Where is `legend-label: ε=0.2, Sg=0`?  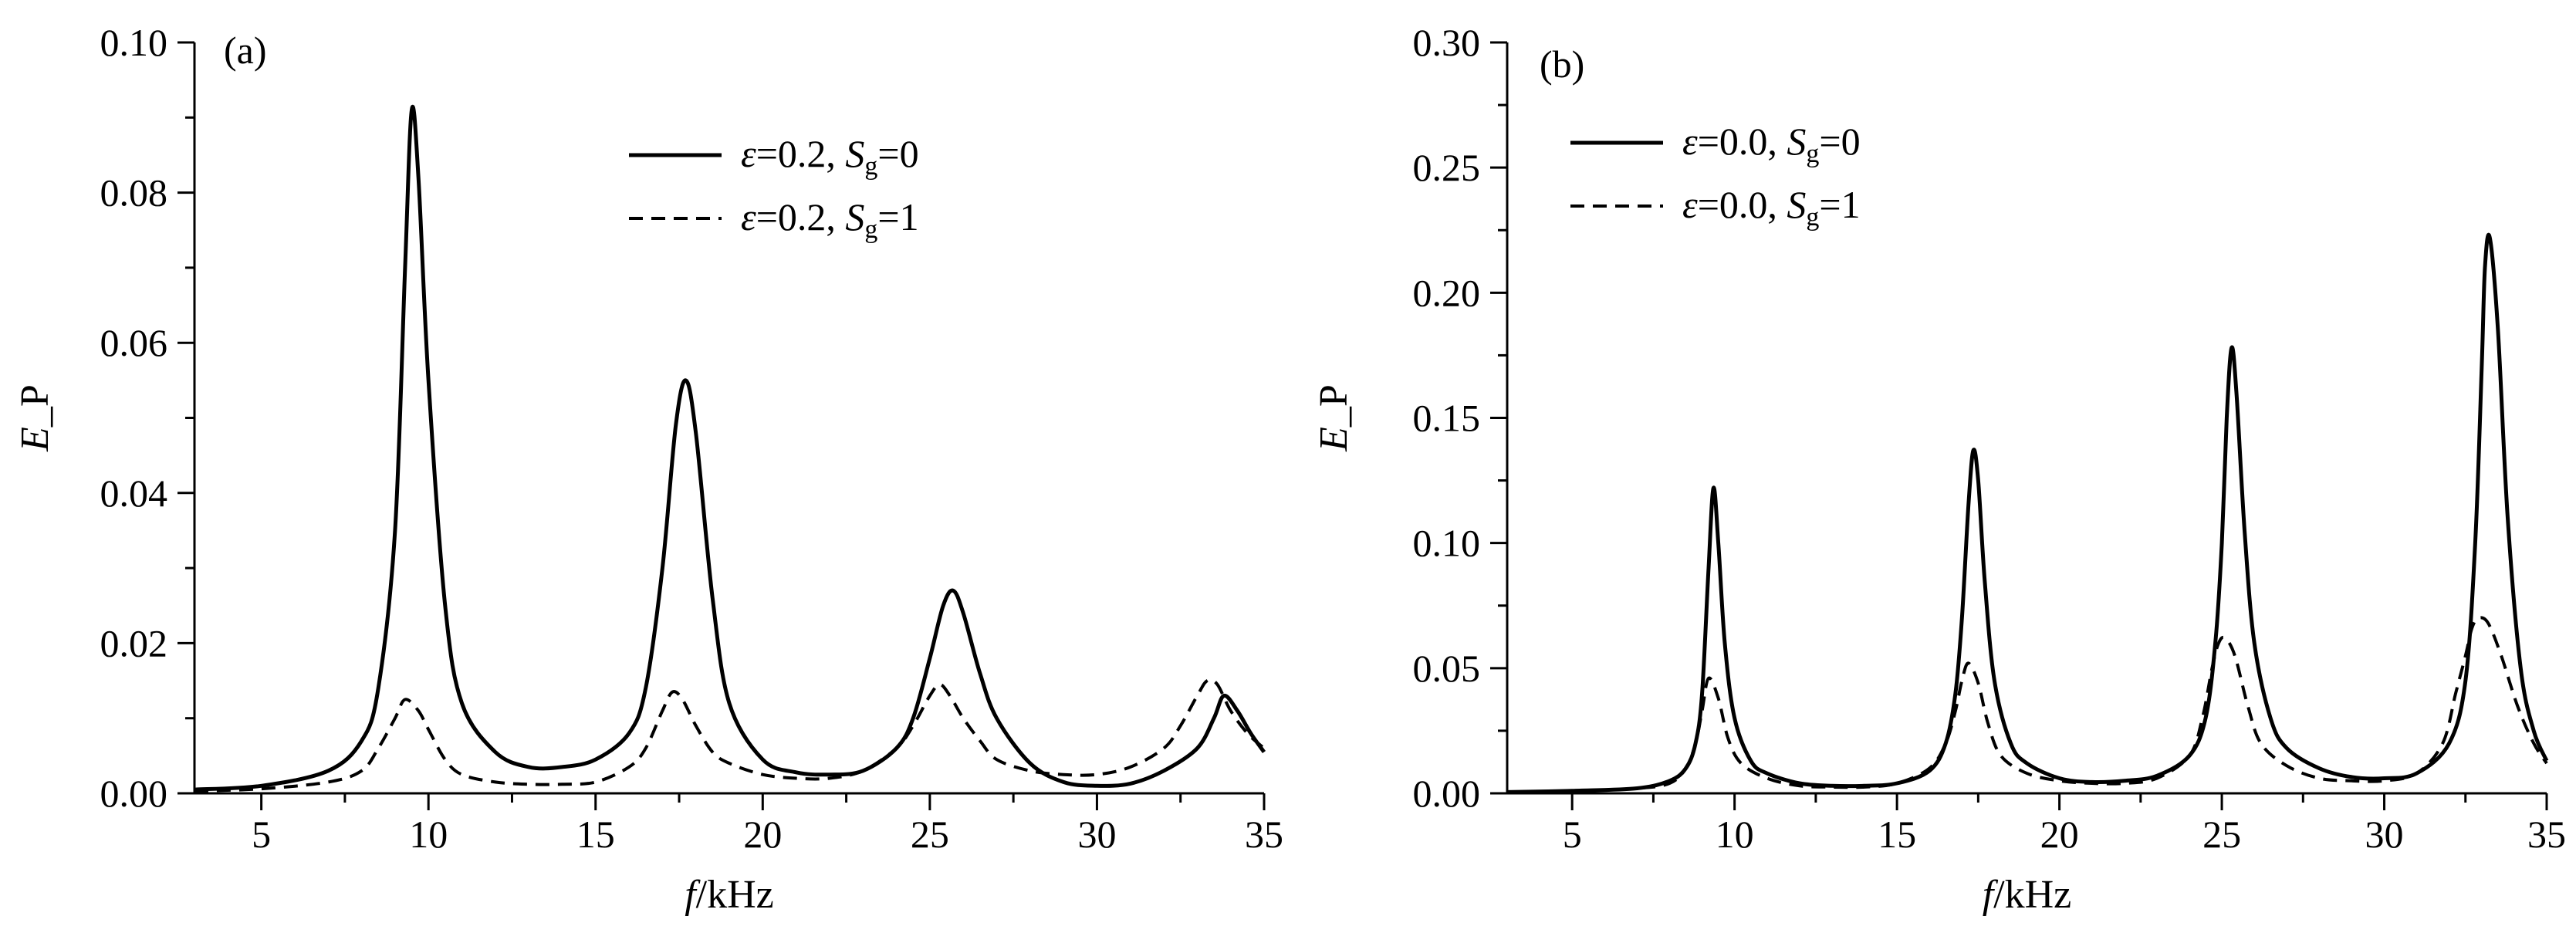 legend-label: ε=0.2, Sg=0 is located at coordinates (830, 156).